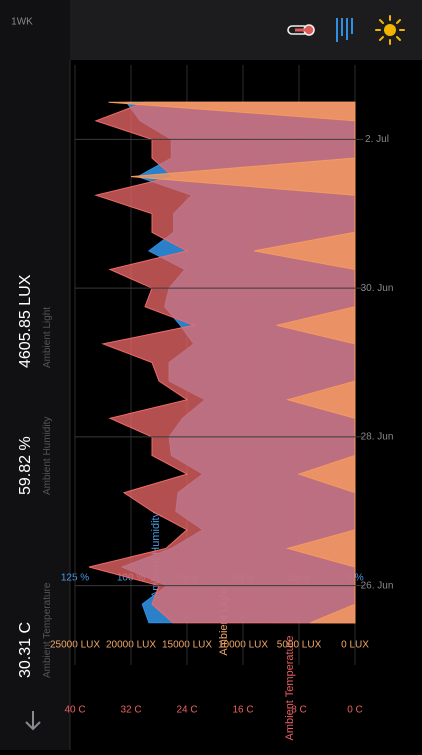 This screenshot has width=422, height=755. What do you see at coordinates (242, 710) in the screenshot?
I see `axis-tick-label: 16 C` at bounding box center [242, 710].